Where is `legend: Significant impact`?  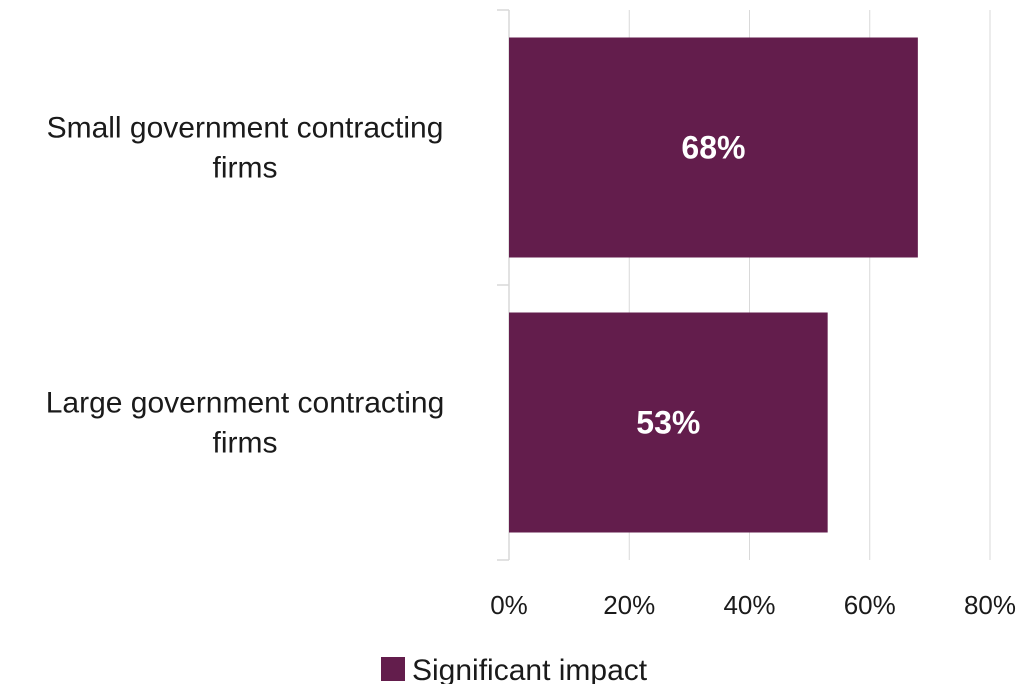
legend: Significant impact is located at coordinates (514, 669).